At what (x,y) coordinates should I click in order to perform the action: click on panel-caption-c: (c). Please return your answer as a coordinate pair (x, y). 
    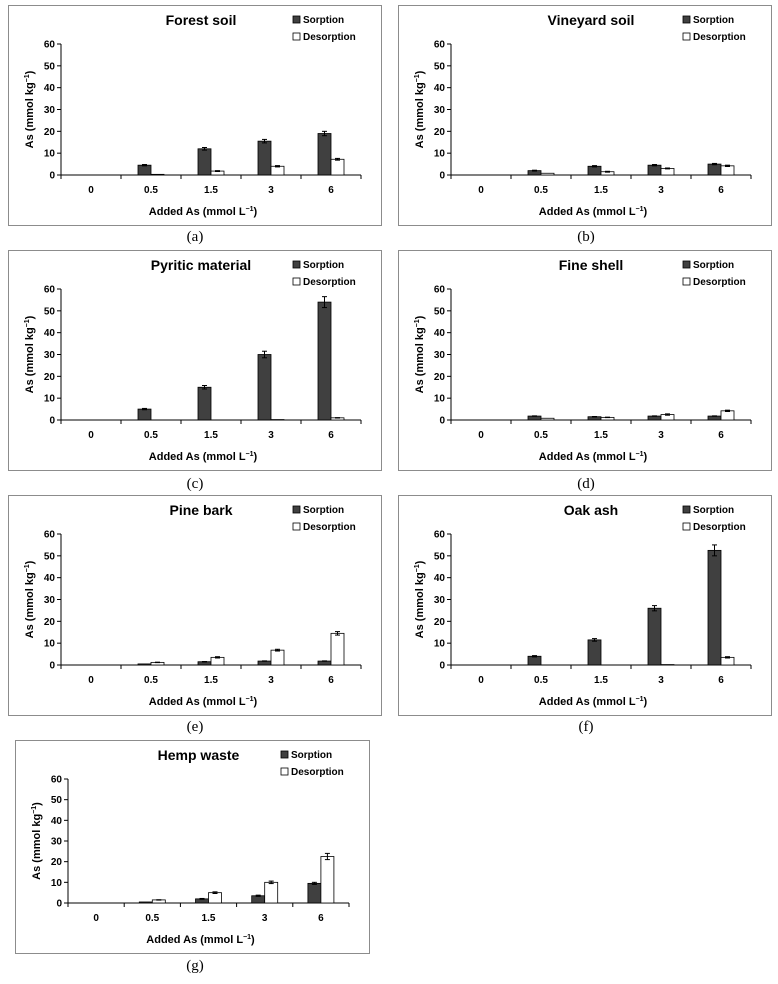
    Looking at the image, I should click on (195, 484).